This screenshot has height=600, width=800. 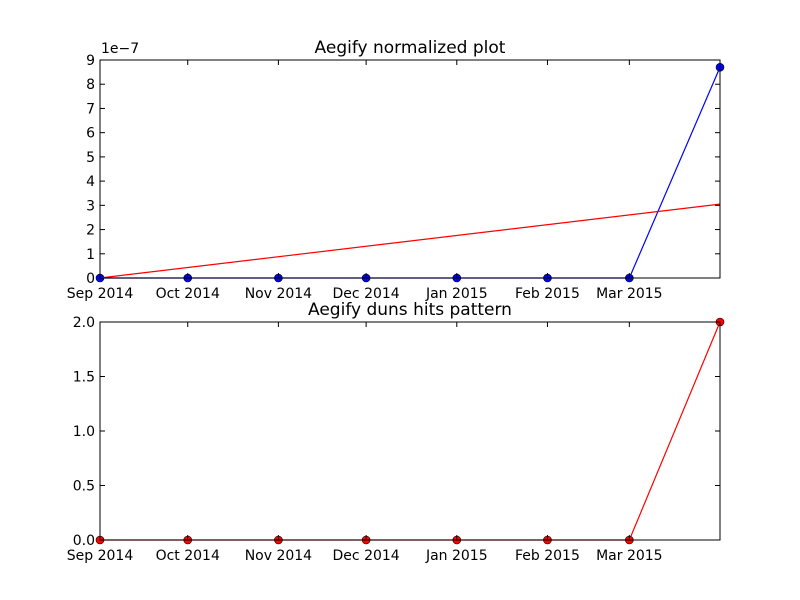 What do you see at coordinates (410, 310) in the screenshot?
I see `chart-title-duns-hits: Aegify duns hits pattern` at bounding box center [410, 310].